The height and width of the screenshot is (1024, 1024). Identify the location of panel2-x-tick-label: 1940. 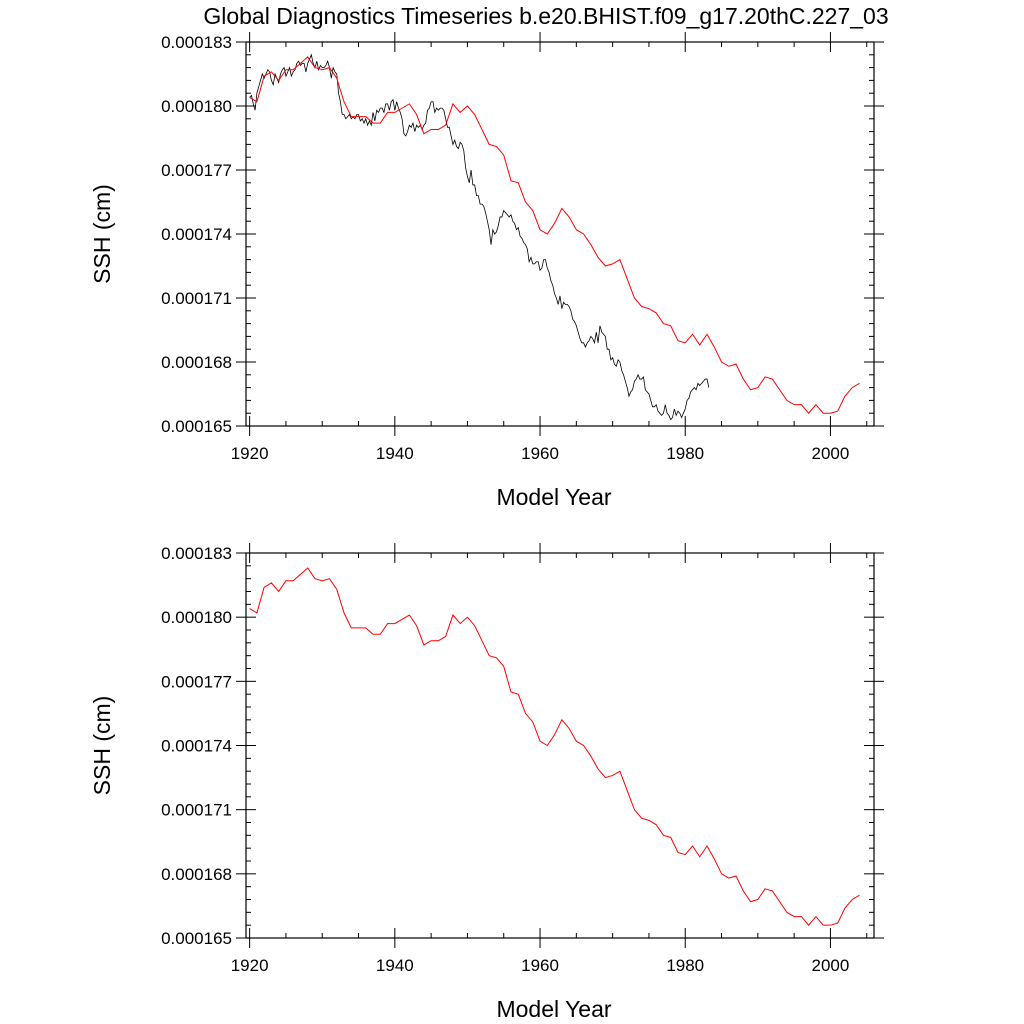
(395, 965).